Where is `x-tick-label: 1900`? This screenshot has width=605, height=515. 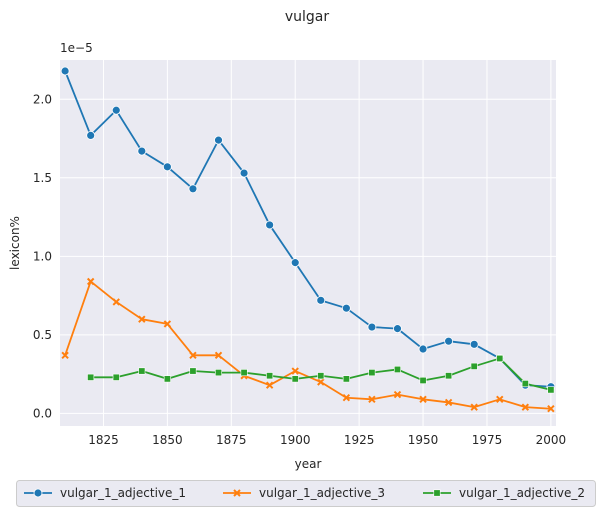 x-tick-label: 1900 is located at coordinates (295, 440).